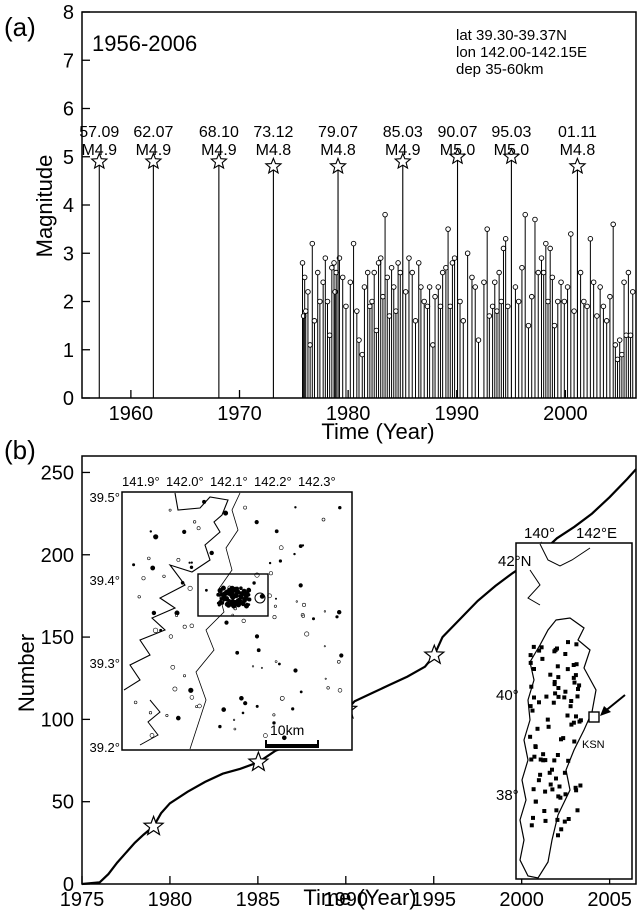 This screenshot has width=639, height=912. Describe the element at coordinates (458, 132) in the screenshot. I see `main-event-date: 90.07` at that location.